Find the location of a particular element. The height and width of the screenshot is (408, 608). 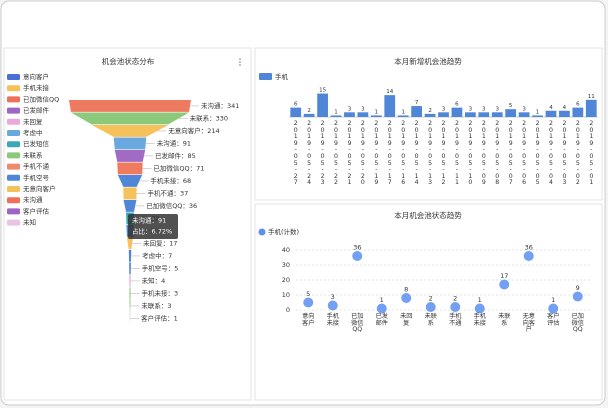

data-label: 6 is located at coordinates (296, 105).